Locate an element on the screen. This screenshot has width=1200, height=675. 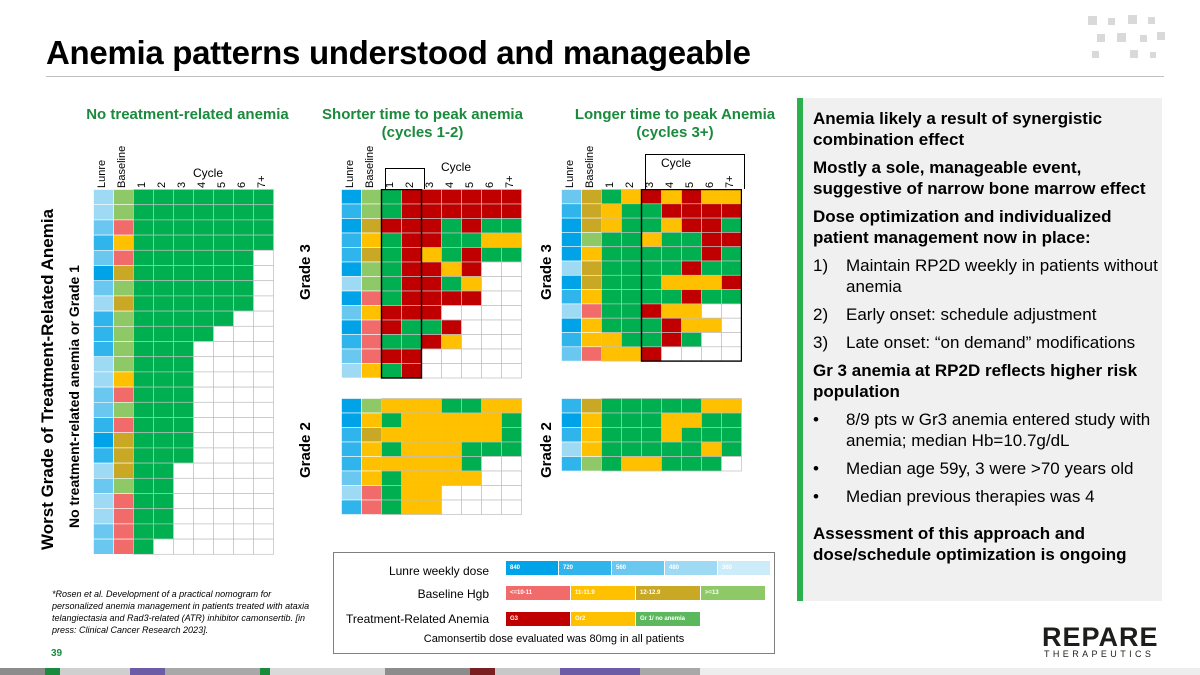
legend-anemia-label: Treatment-Related Anemia is located at coordinates (417, 619).